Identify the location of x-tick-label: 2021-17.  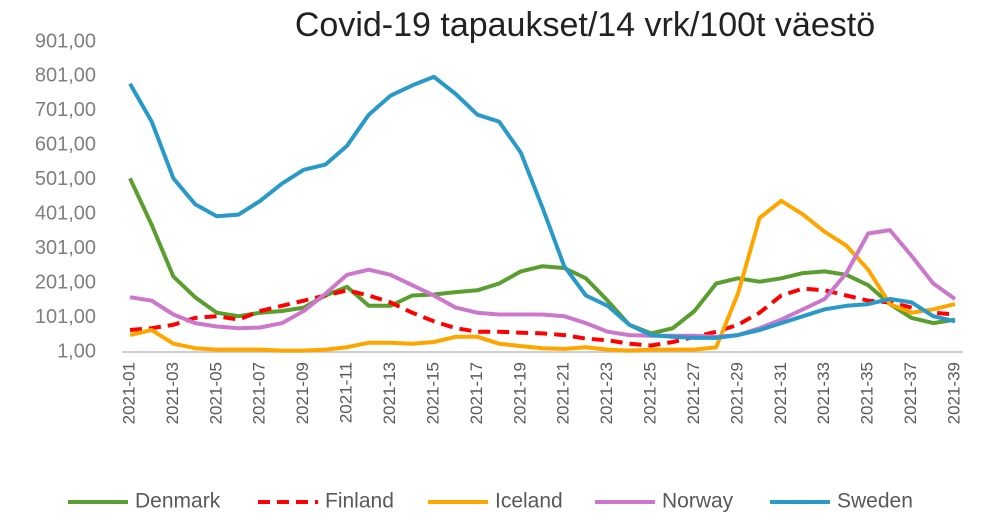
(476, 393).